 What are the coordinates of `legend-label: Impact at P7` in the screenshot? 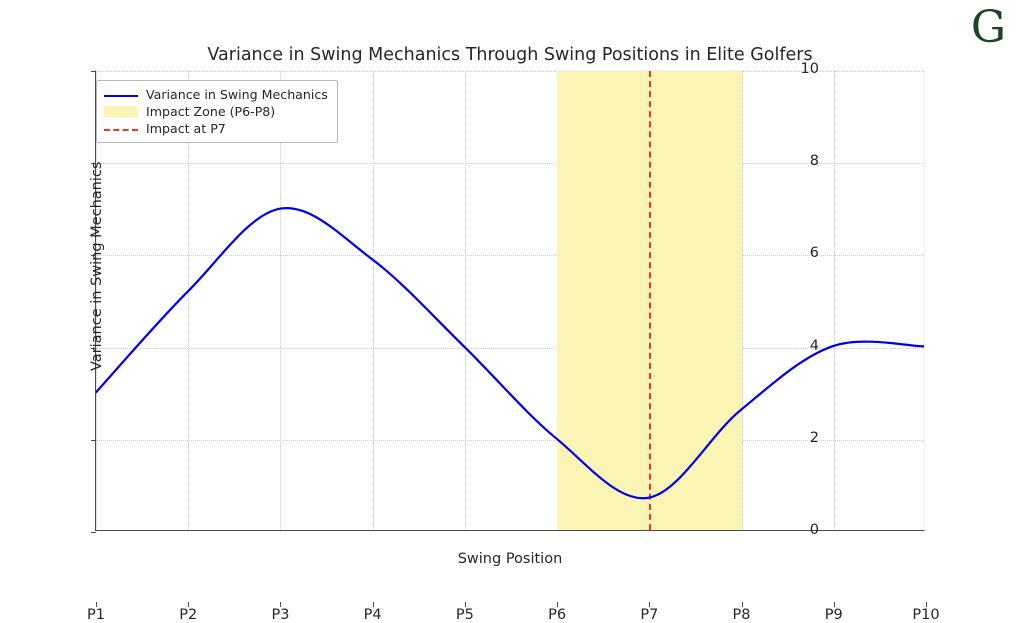 It's located at (186, 128).